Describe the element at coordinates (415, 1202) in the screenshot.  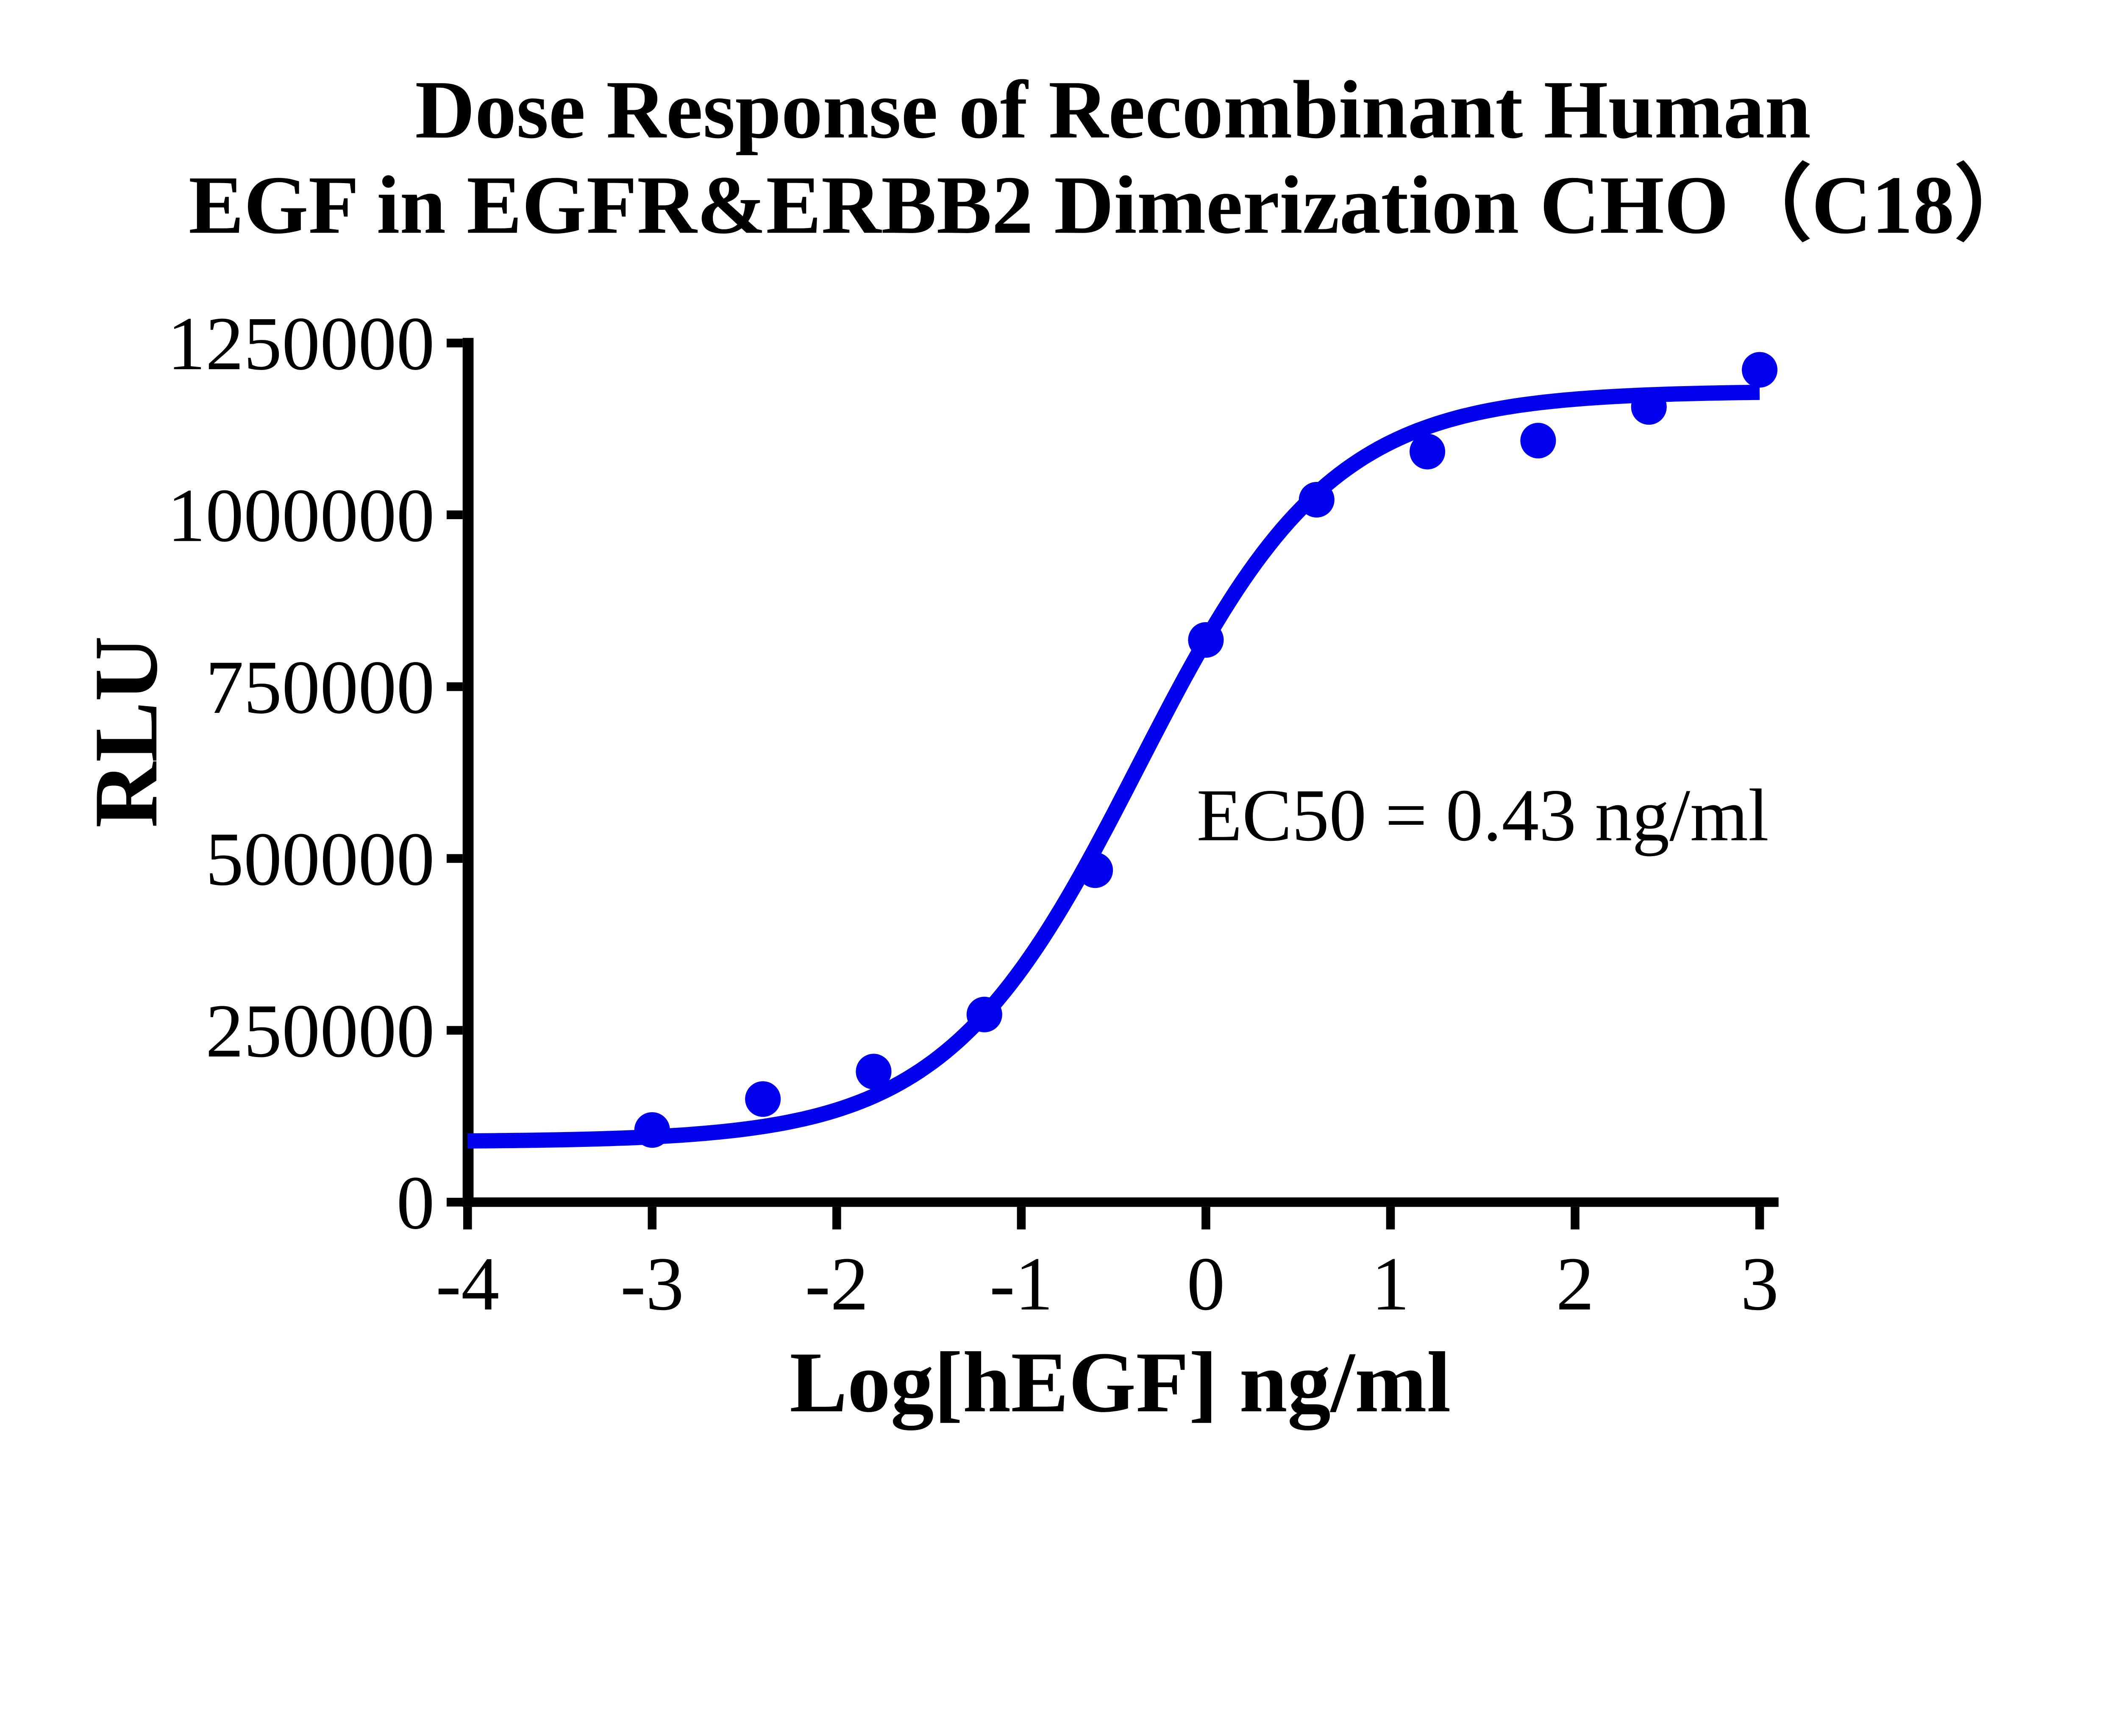
I see `y-tick-label: 0` at that location.